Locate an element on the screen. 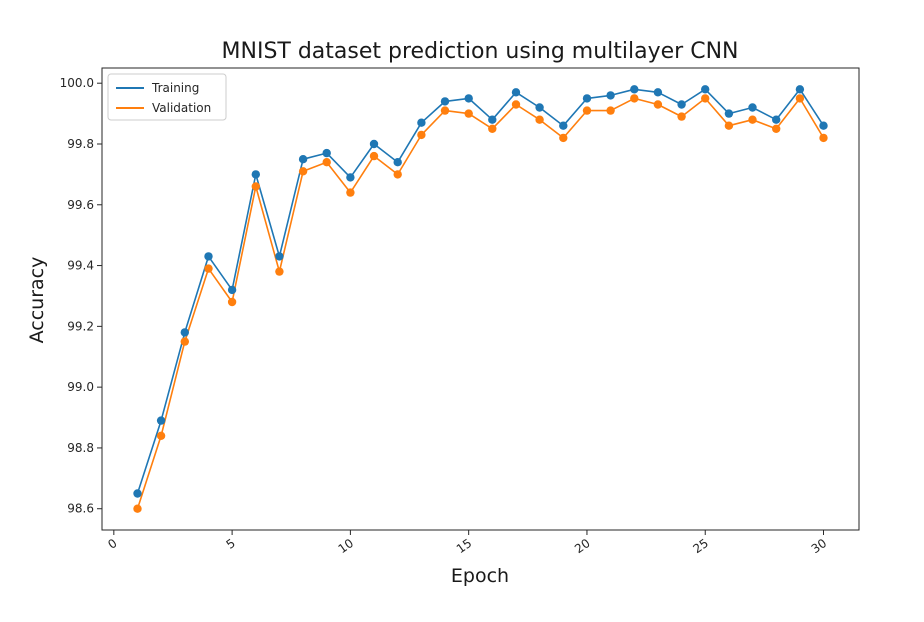 The height and width of the screenshot is (622, 924). x-tick-label: 15 is located at coordinates (464, 546).